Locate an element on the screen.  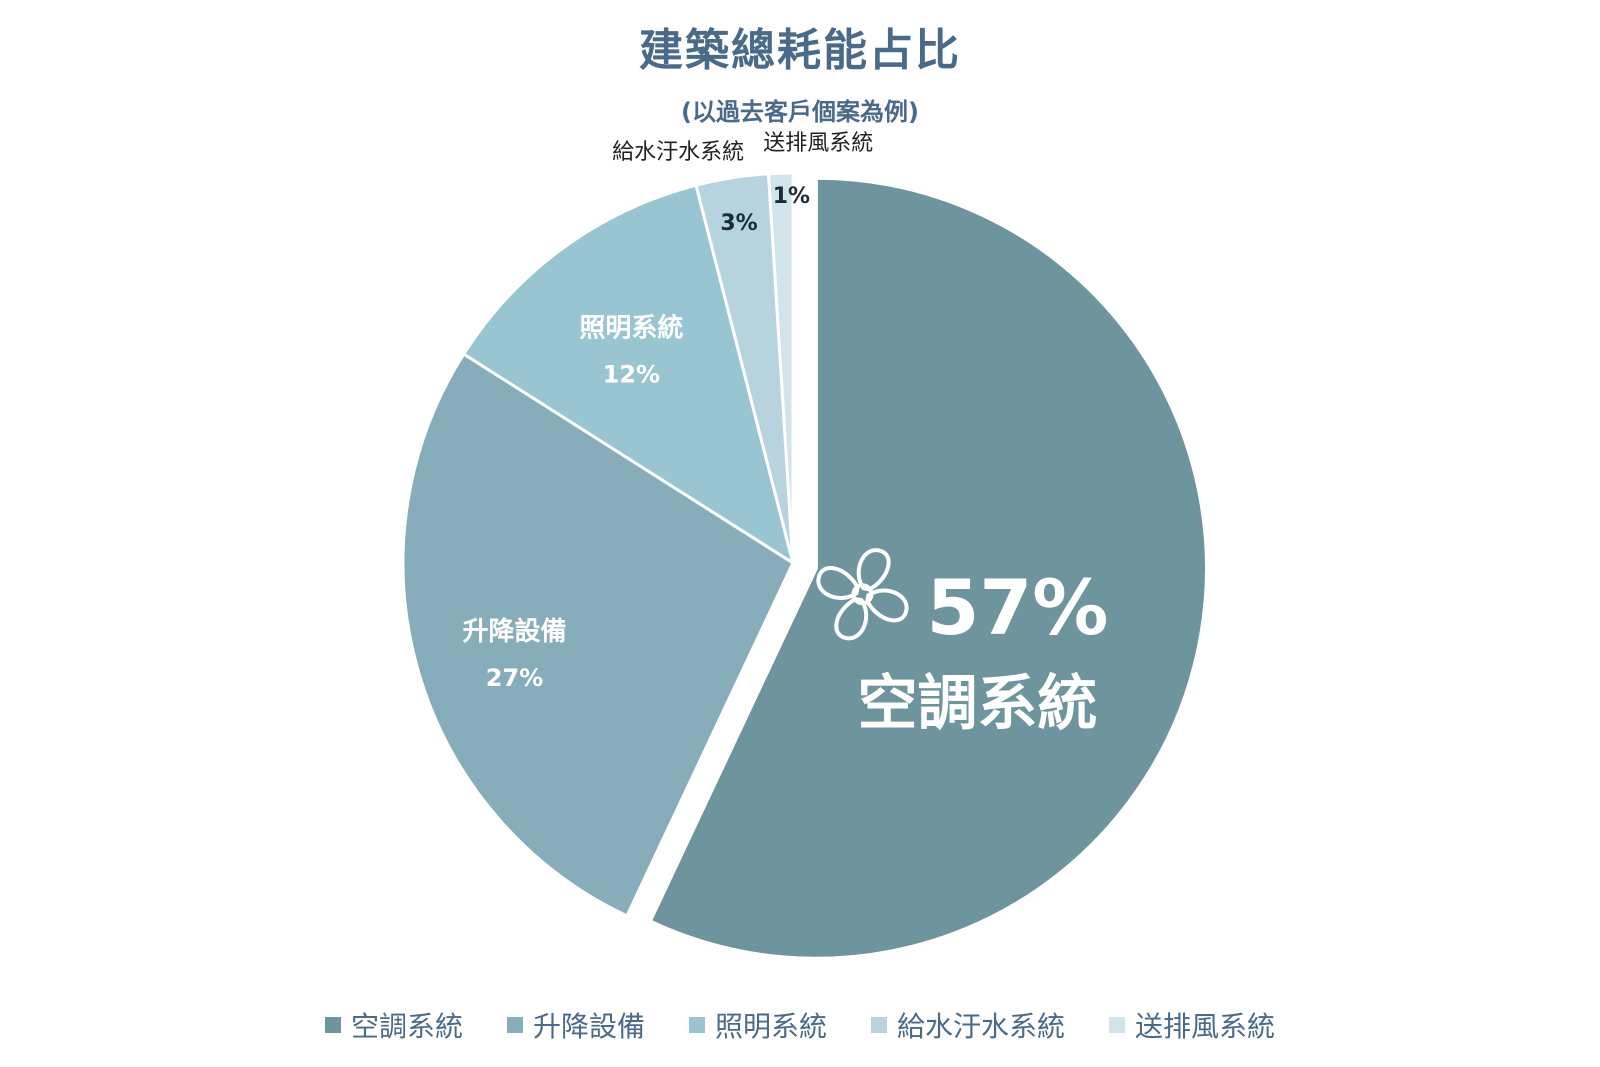
chart-title: 建築總耗能占比 is located at coordinates (800, 50).